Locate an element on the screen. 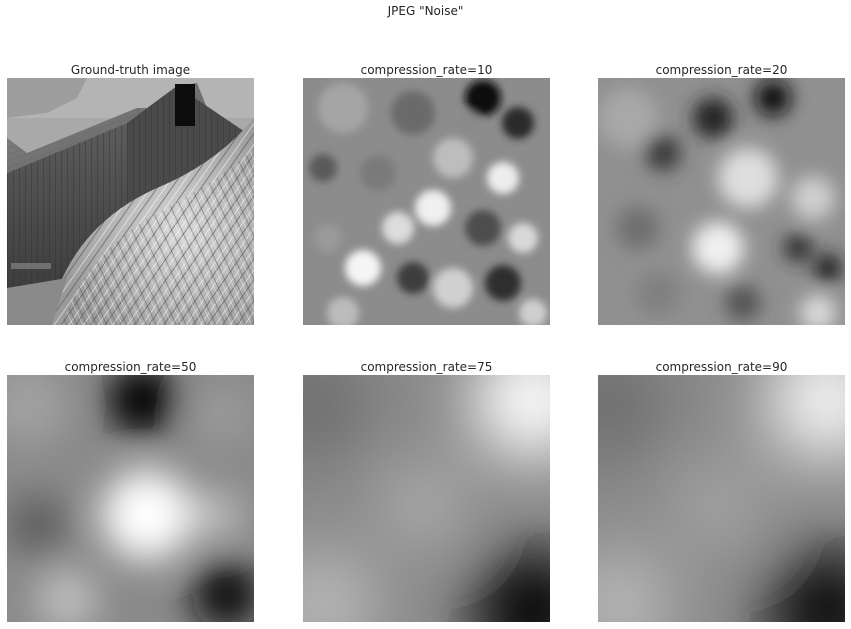  panel-title: compression_rate=20 is located at coordinates (721, 70).